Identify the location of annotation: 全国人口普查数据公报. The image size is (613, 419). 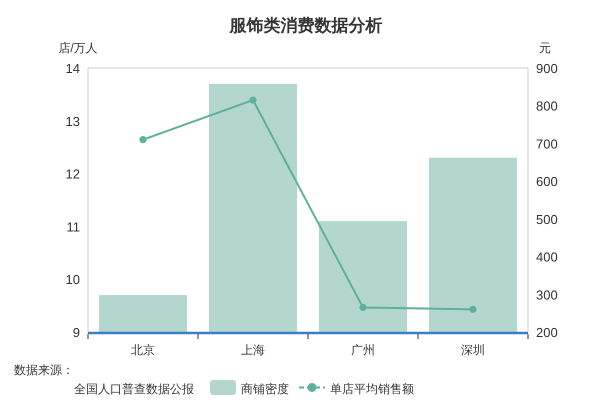
(134, 389).